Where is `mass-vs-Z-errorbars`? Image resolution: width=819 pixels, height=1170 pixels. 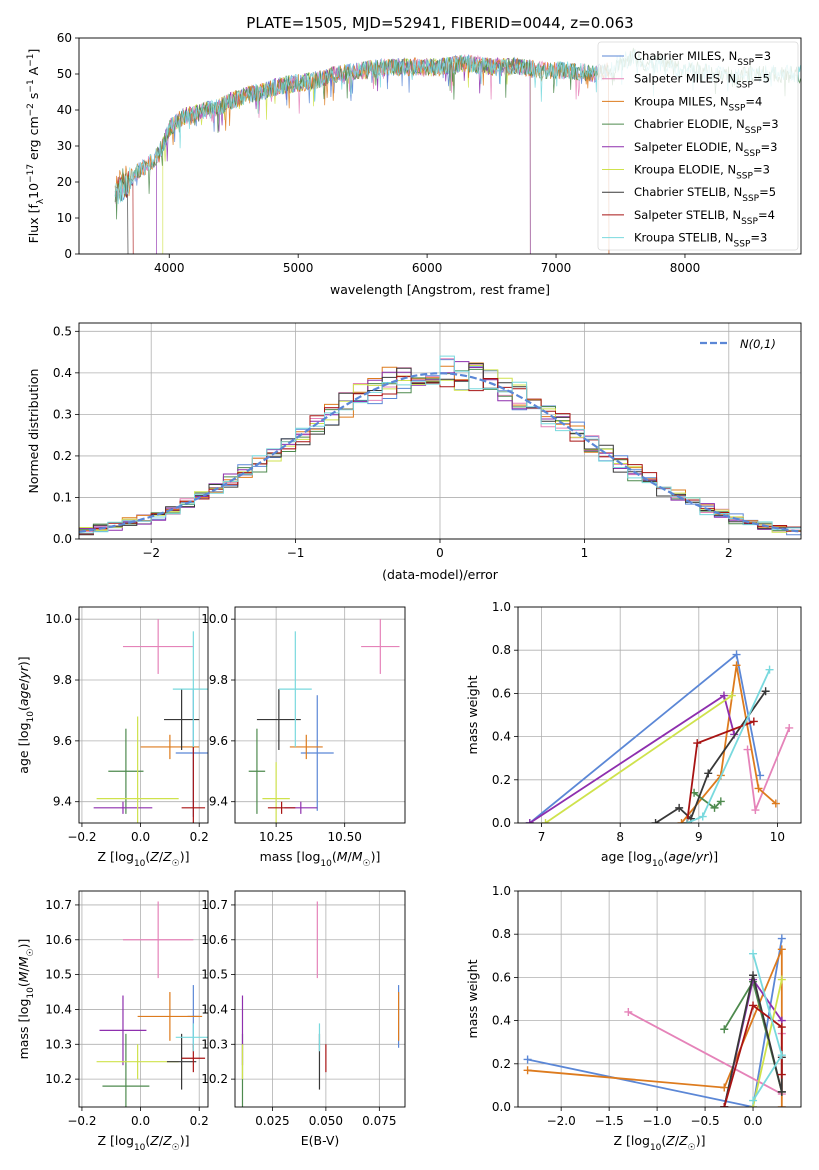
mass-vs-Z-errorbars is located at coordinates (152, 1004).